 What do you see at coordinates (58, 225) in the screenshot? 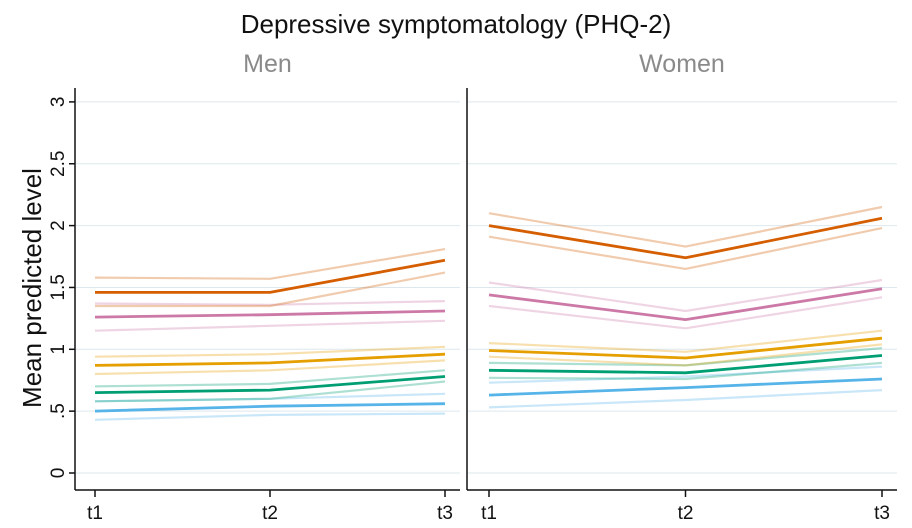
I see `y-tick-label: 2` at bounding box center [58, 225].